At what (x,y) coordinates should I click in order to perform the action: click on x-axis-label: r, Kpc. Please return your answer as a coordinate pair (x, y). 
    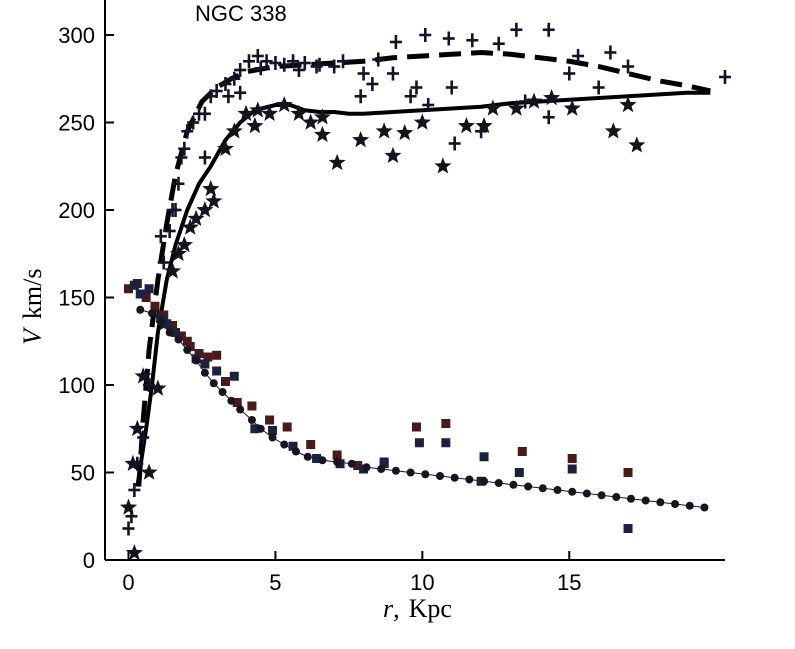
    Looking at the image, I should click on (417, 608).